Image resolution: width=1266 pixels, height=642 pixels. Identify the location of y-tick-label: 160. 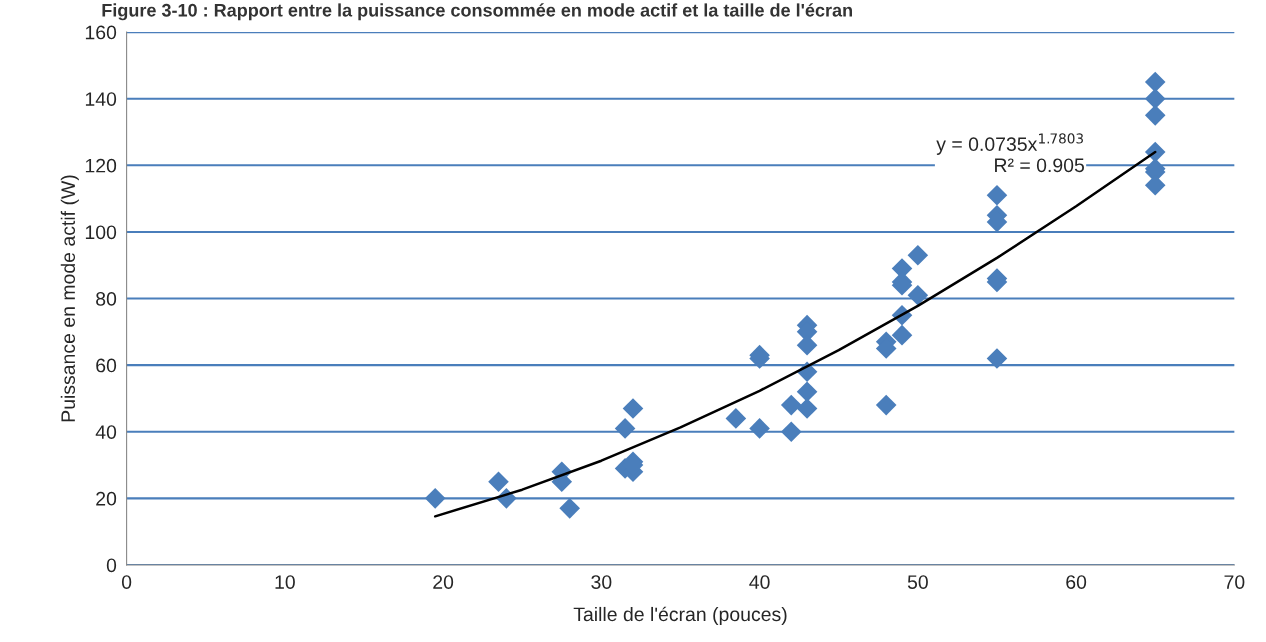
(101, 32).